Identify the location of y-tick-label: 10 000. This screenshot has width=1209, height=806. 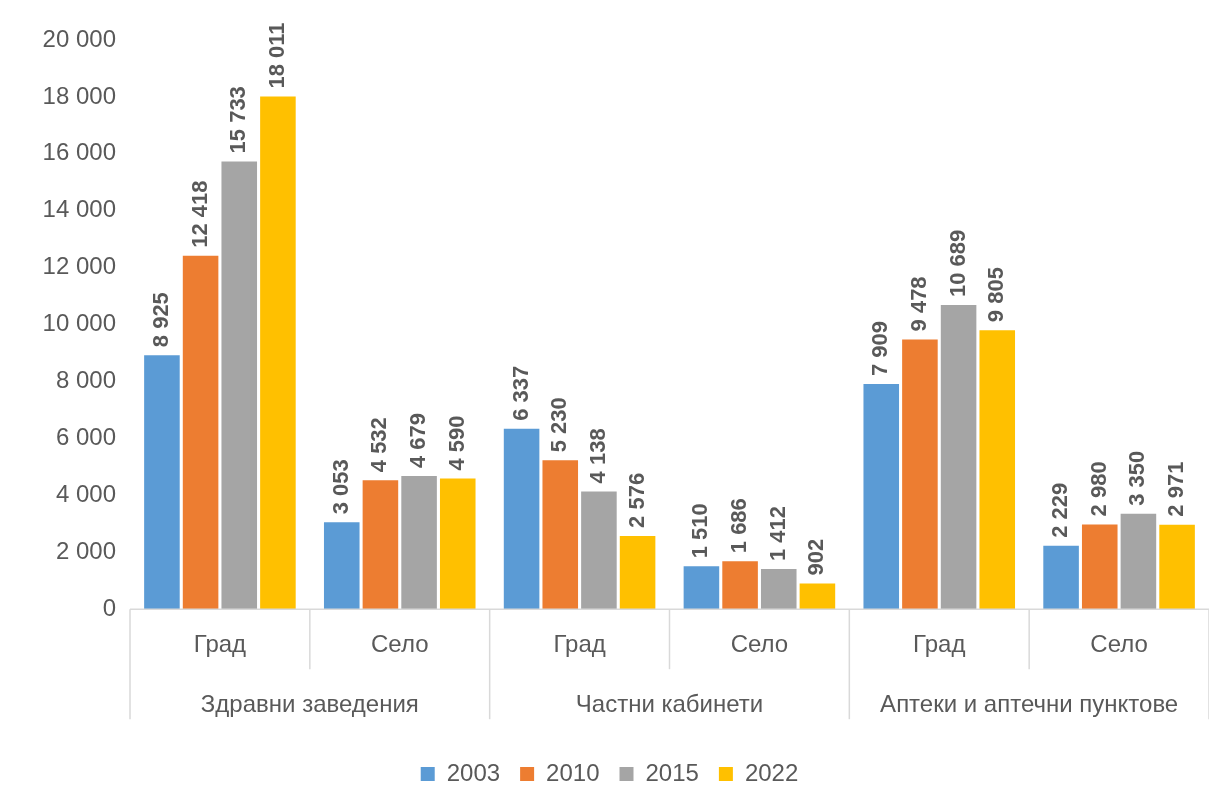
(79, 323).